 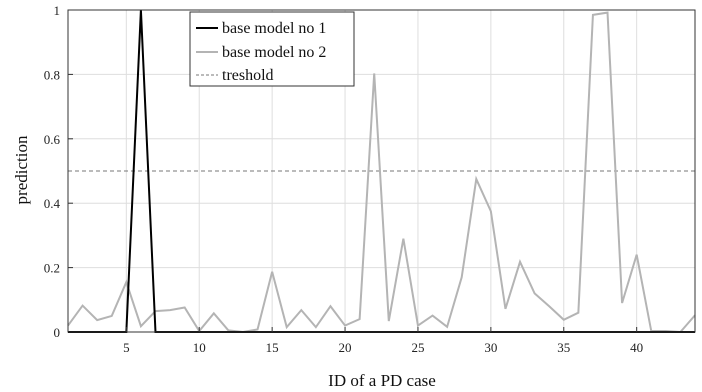 What do you see at coordinates (274, 28) in the screenshot?
I see `legend-entry-series-1: base model no 1` at bounding box center [274, 28].